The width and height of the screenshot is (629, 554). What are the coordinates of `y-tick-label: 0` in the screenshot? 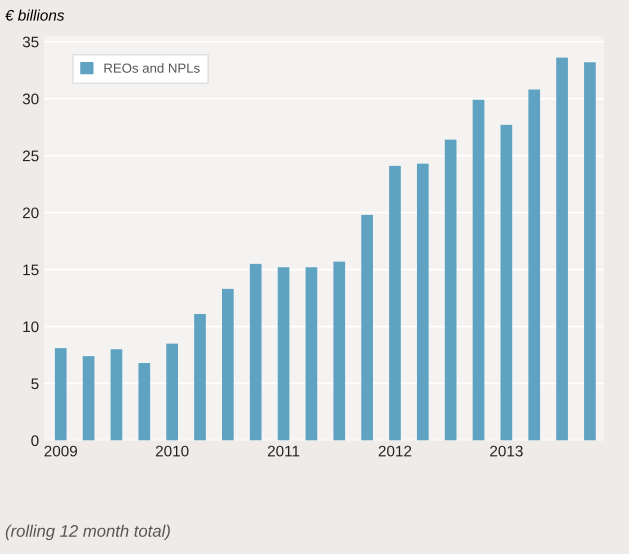 It's located at (35, 440).